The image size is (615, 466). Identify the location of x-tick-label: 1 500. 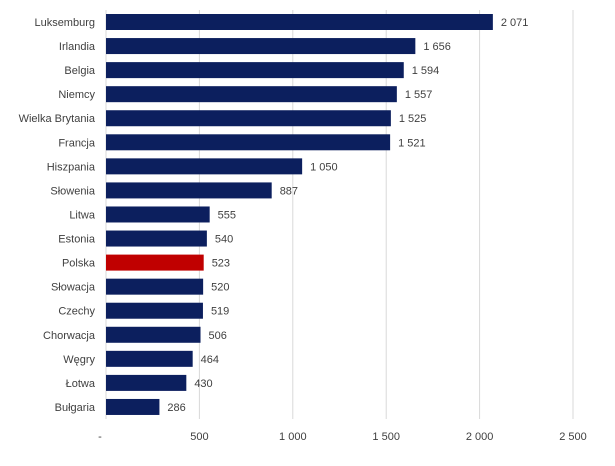
(386, 437).